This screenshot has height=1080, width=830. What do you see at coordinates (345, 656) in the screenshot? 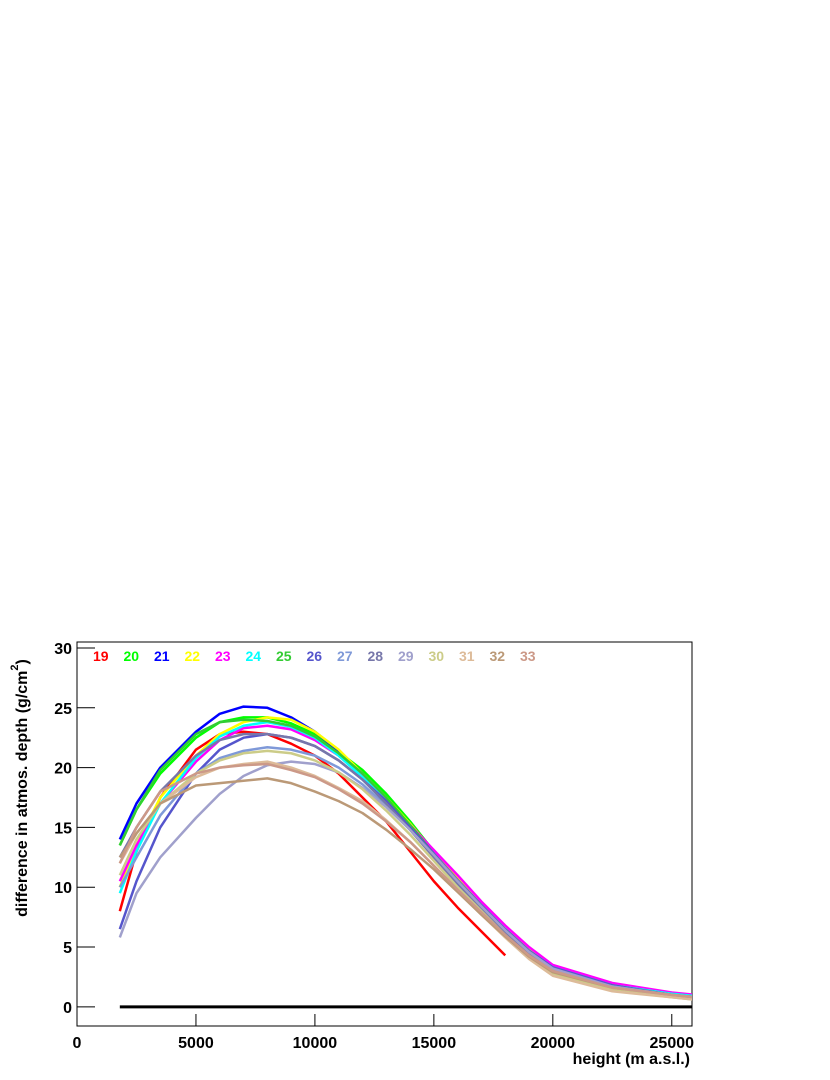
I see `legend-entry: 27` at bounding box center [345, 656].